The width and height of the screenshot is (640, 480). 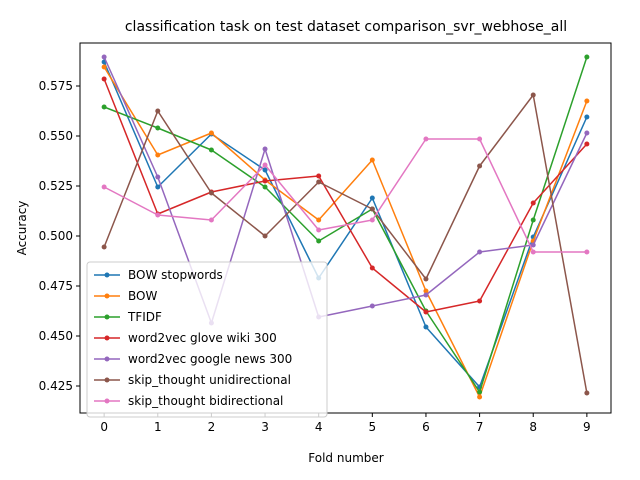 I want to click on x-tick-label: 6, so click(x=426, y=427).